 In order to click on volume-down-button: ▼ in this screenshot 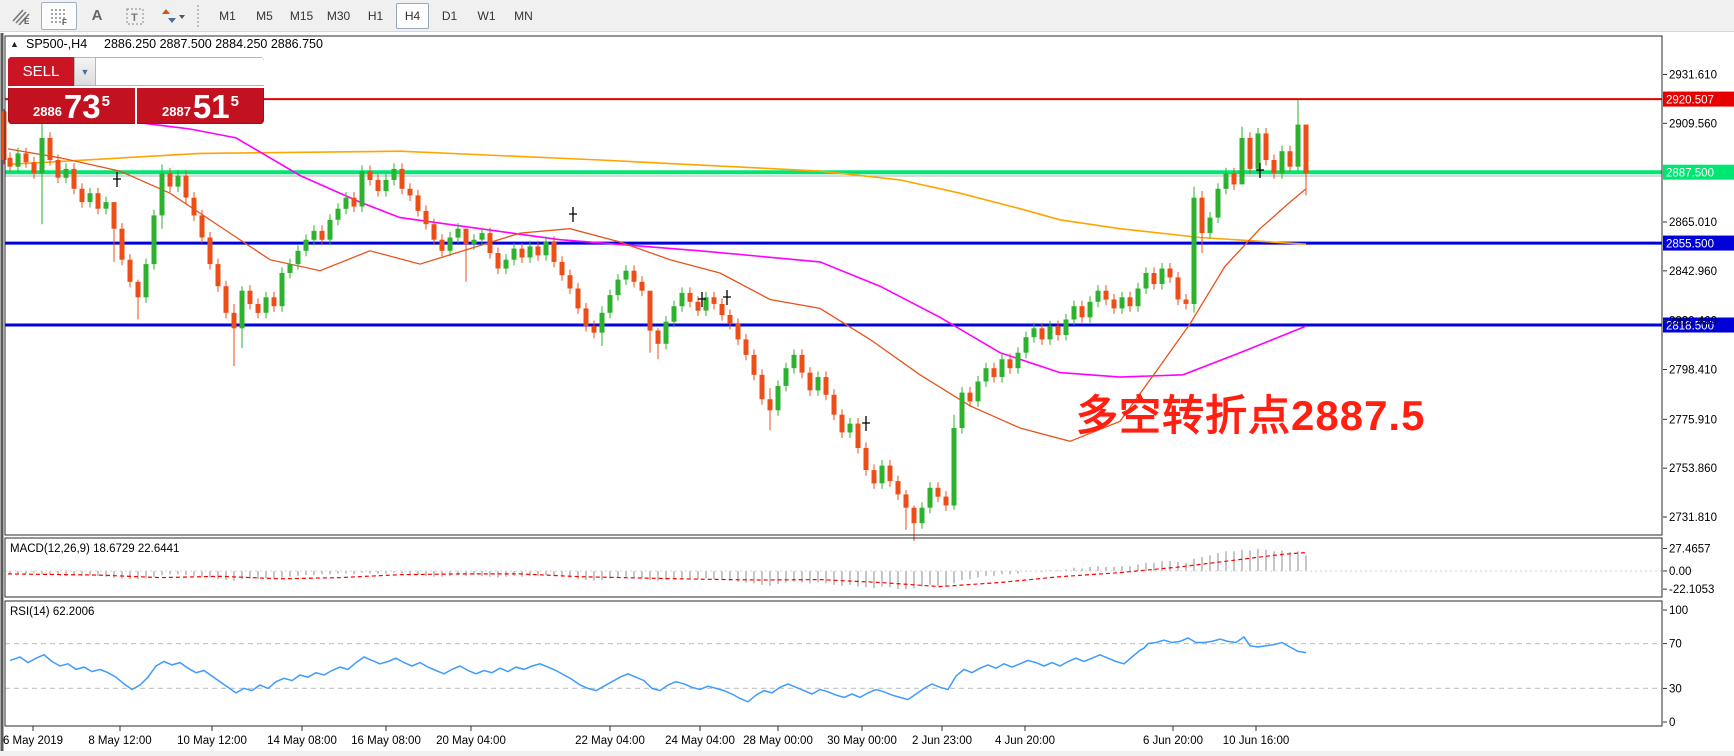, I will do `click(85, 71)`.